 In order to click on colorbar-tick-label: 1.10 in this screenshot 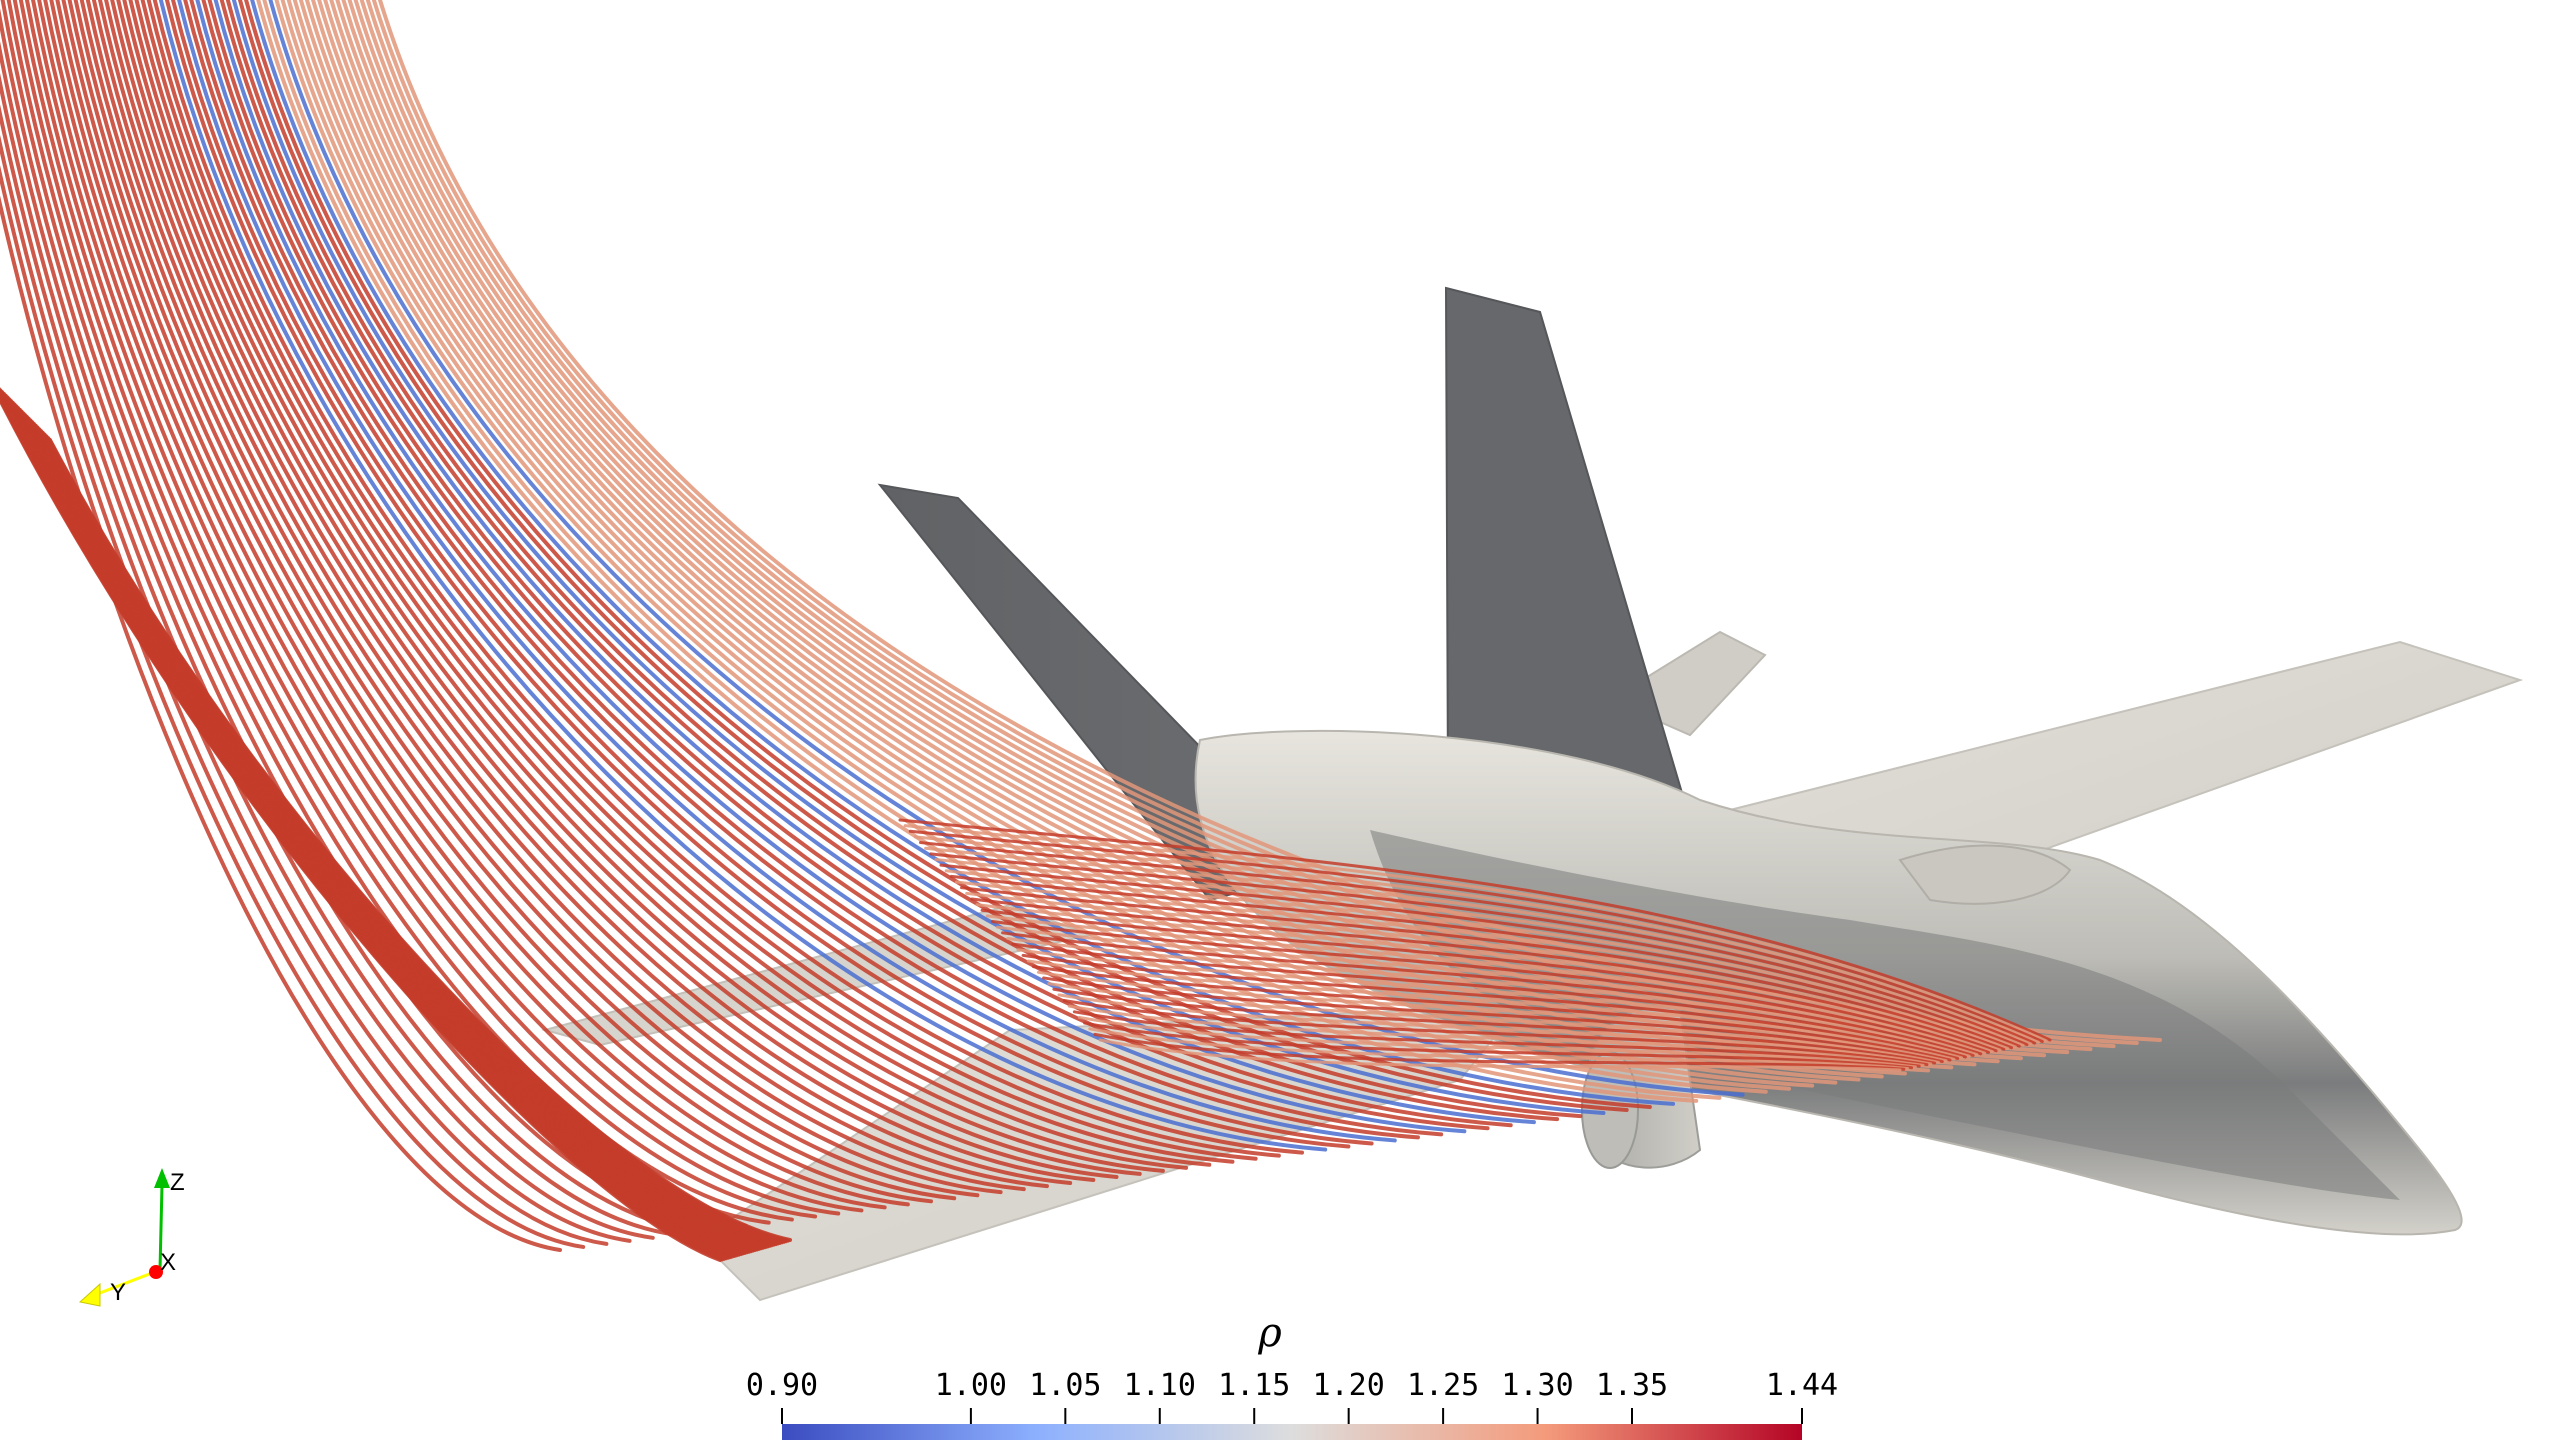, I will do `click(1159, 1385)`.